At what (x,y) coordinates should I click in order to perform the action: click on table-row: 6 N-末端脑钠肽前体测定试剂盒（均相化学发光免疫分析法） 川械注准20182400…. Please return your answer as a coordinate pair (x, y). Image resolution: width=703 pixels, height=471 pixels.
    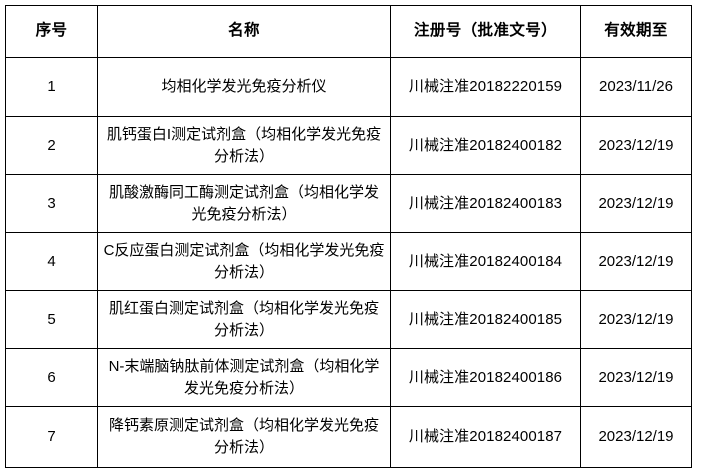
    Looking at the image, I should click on (348, 377).